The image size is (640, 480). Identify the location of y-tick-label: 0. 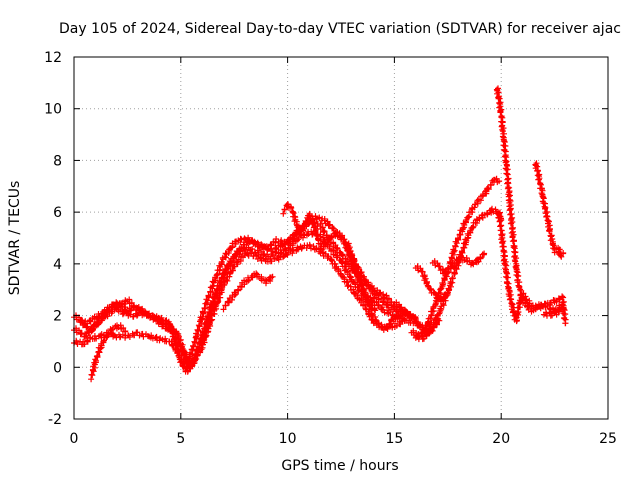
(57, 368).